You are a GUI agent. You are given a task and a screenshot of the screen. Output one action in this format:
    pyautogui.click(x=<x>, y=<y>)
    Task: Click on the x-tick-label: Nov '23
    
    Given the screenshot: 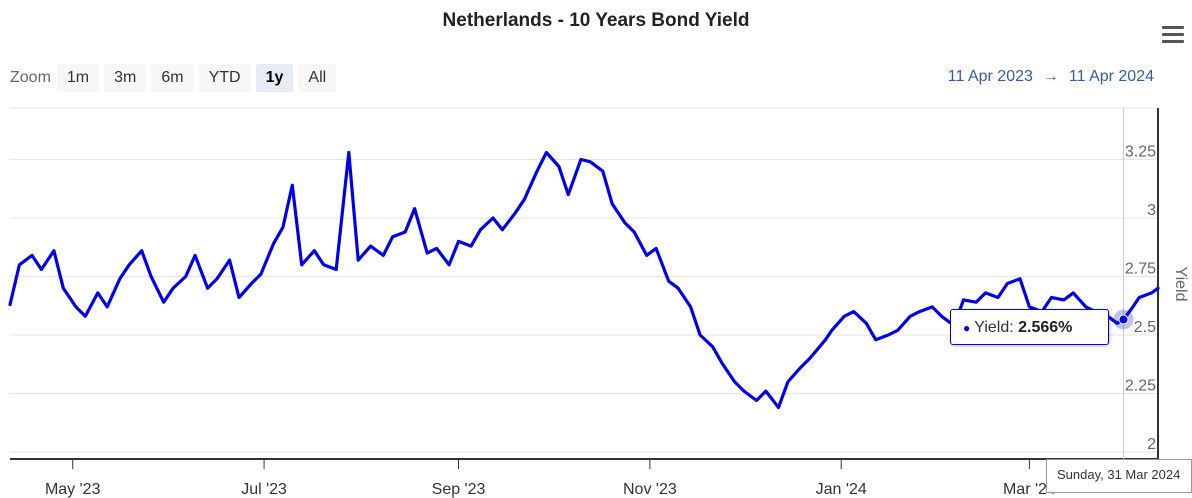 What is the action you would take?
    pyautogui.click(x=650, y=489)
    